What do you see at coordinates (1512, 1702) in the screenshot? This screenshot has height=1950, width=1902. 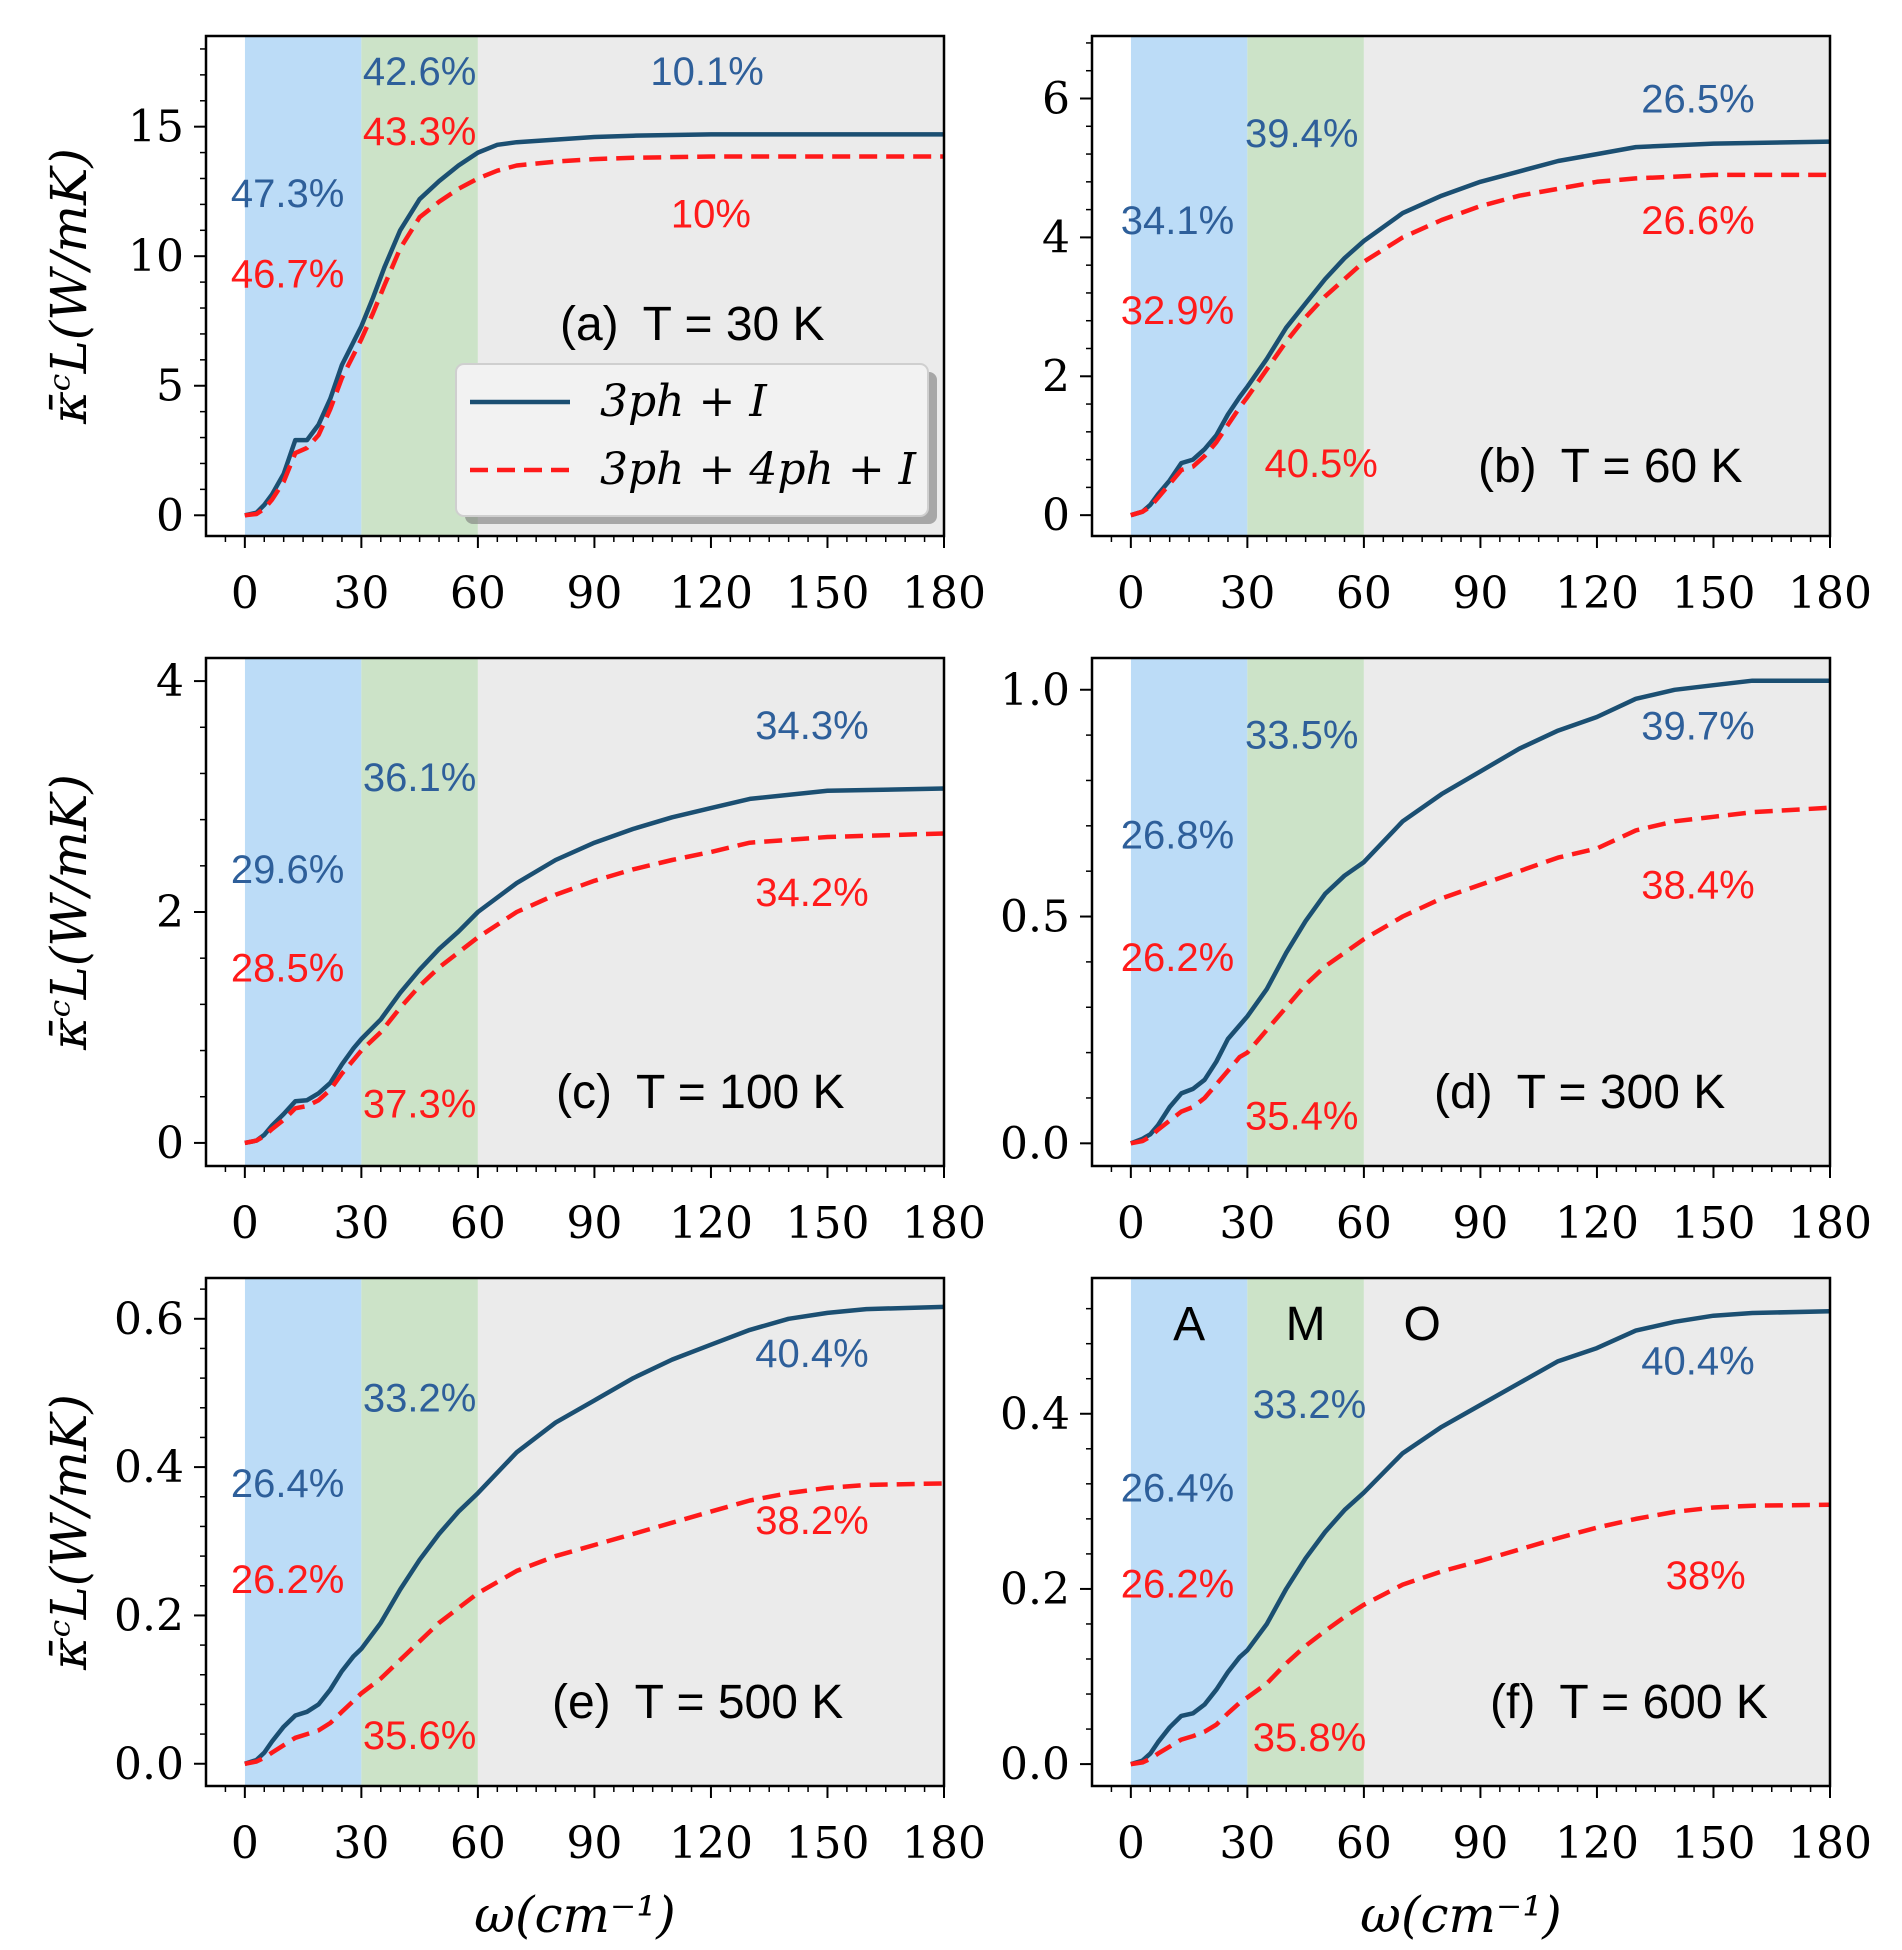 I see `panel-letter: (f)` at bounding box center [1512, 1702].